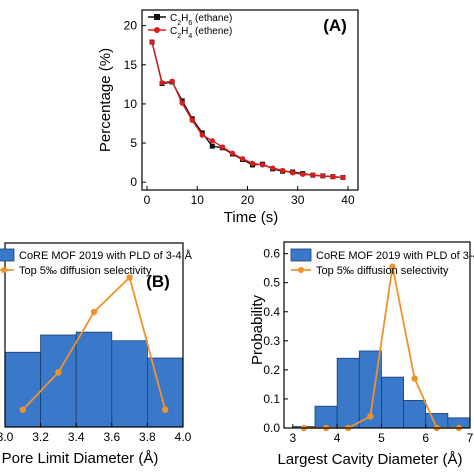 This screenshot has height=474, width=474. What do you see at coordinates (381, 438) in the screenshot?
I see `x-tick-label: 5` at bounding box center [381, 438].